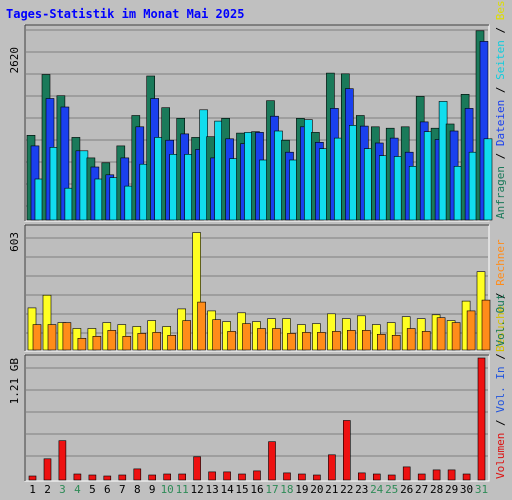  Describe the element at coordinates (406, 489) in the screenshot. I see `x-tick-label-day-26: 26` at that location.